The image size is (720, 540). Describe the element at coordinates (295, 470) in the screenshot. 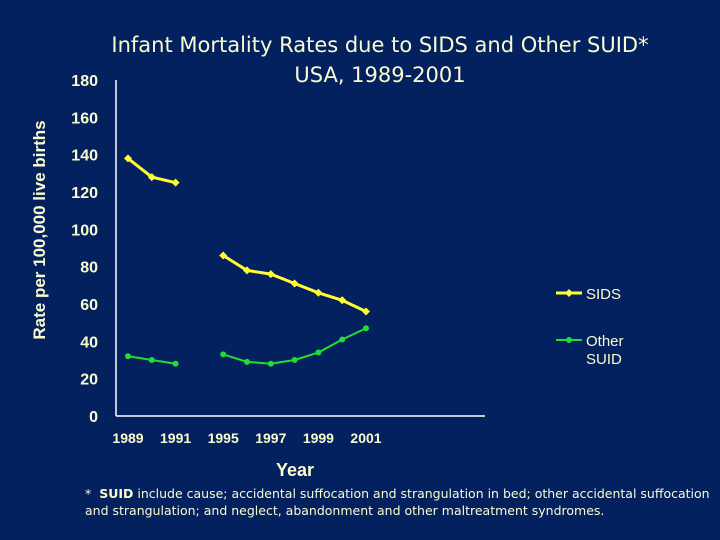

I see `x-axis-label: Year` at that location.